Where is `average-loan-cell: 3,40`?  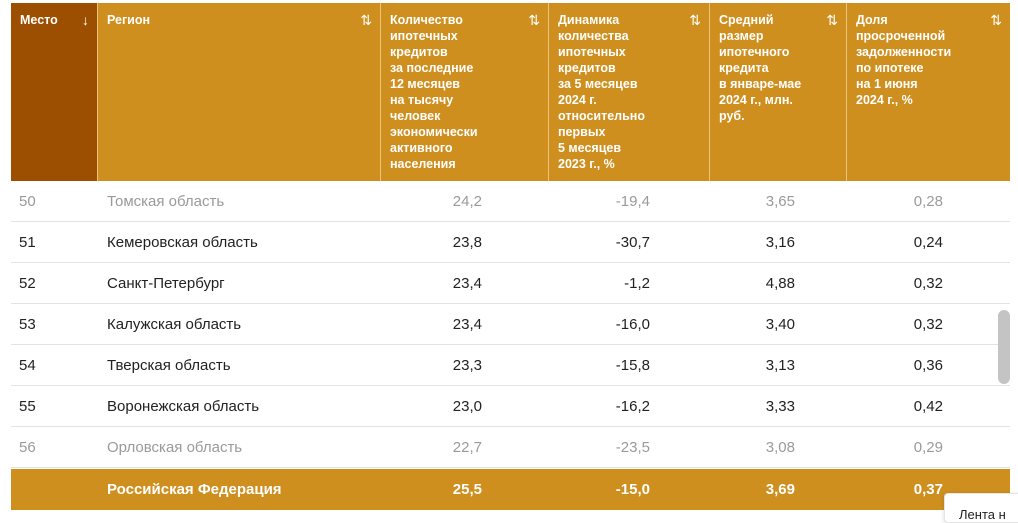
average-loan-cell: 3,40 is located at coordinates (780, 324).